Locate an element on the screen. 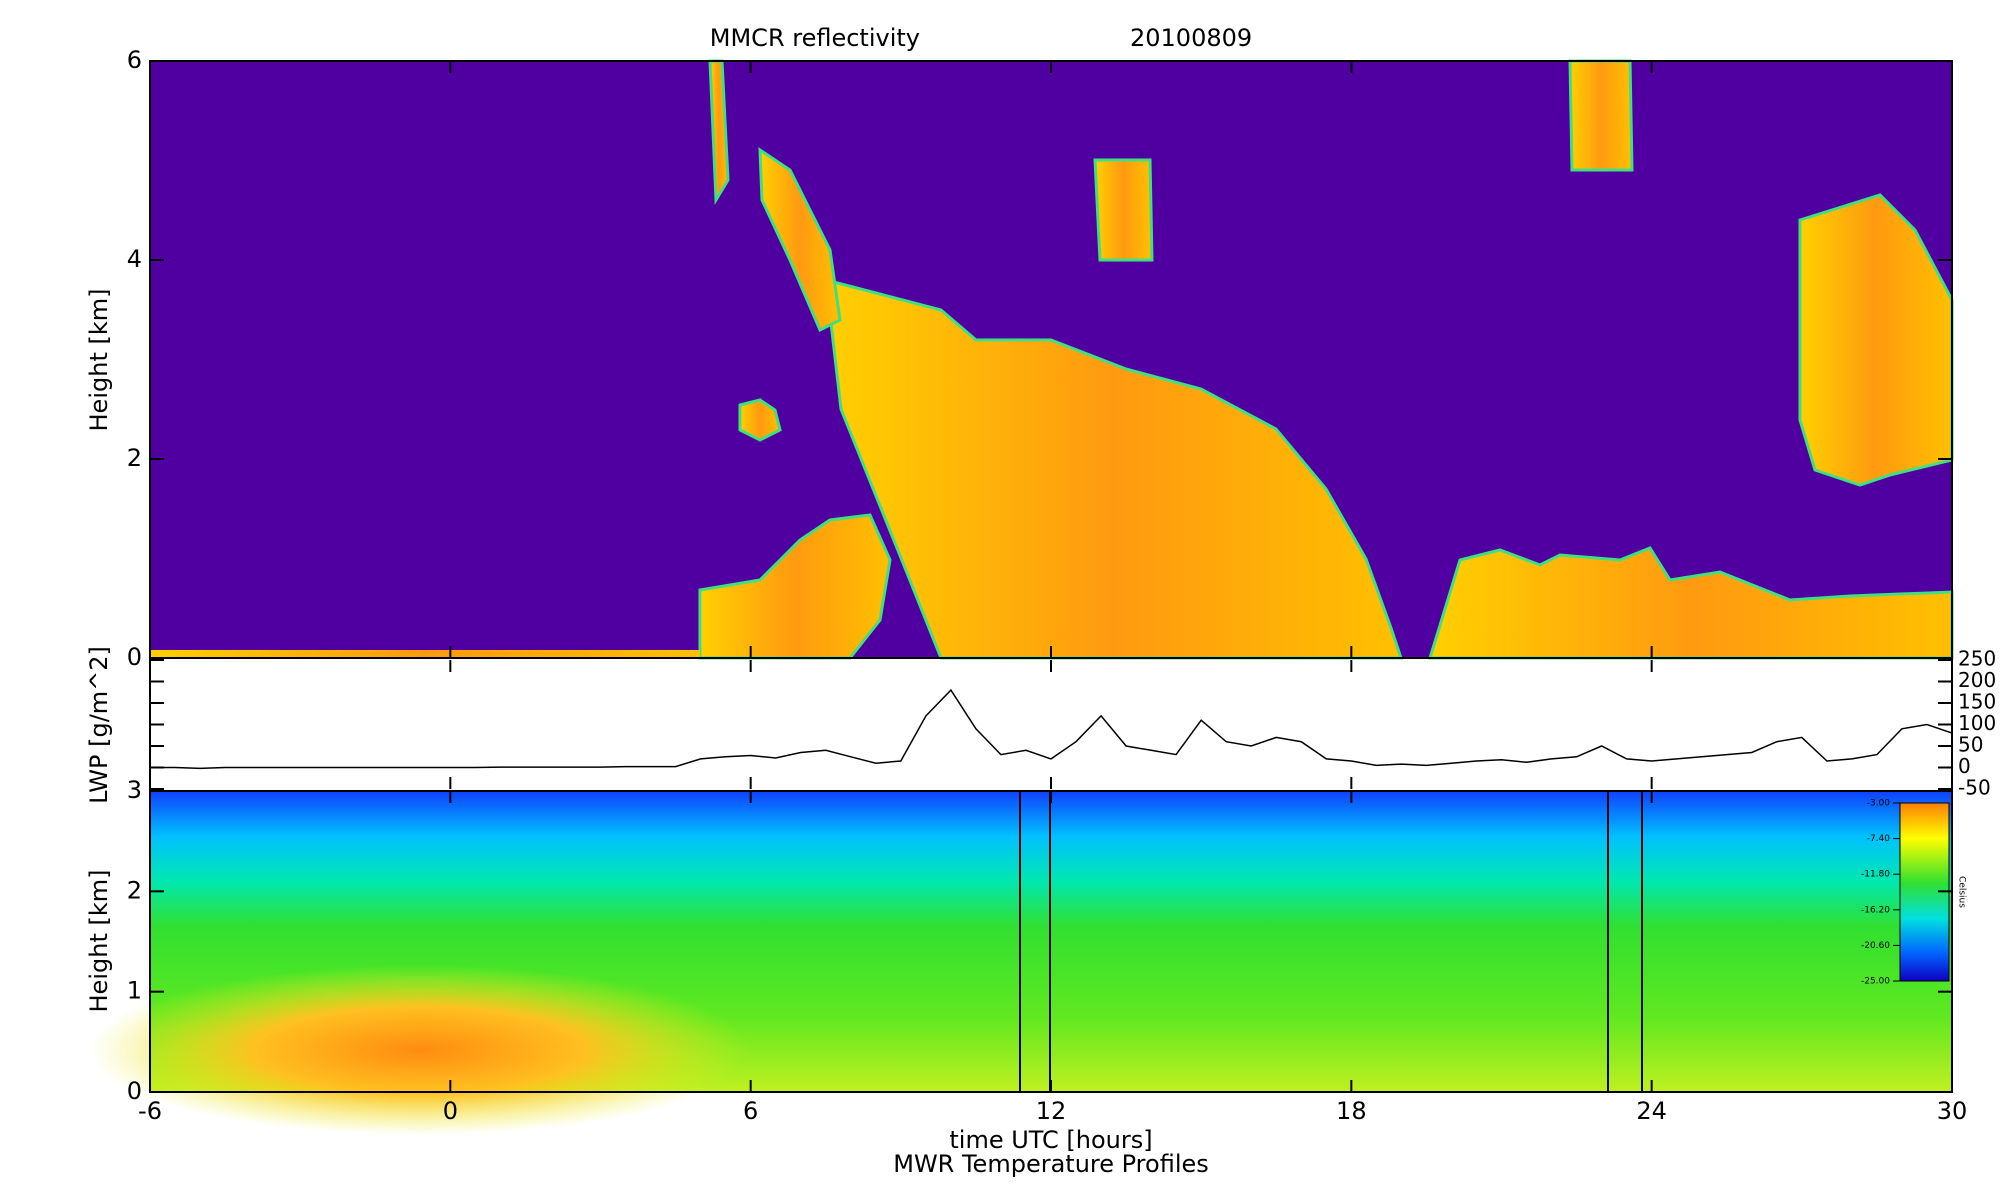 This screenshot has height=1200, width=2000. colorbar-tick-label: -20.60 is located at coordinates (1875, 946).